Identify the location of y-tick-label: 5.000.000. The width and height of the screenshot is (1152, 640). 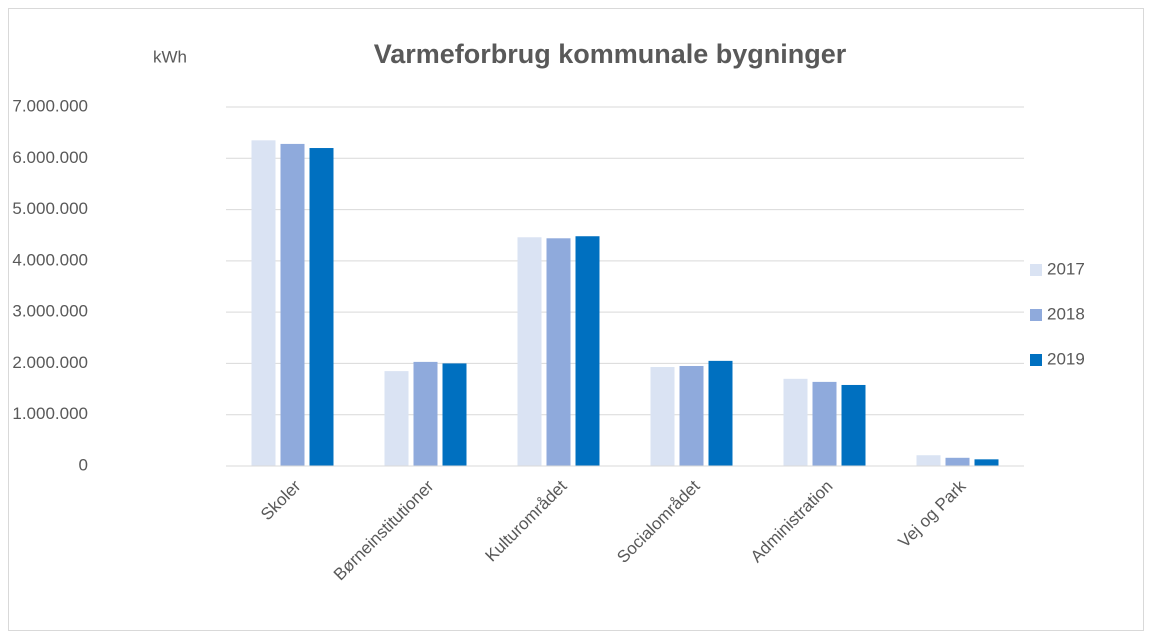
(50, 208).